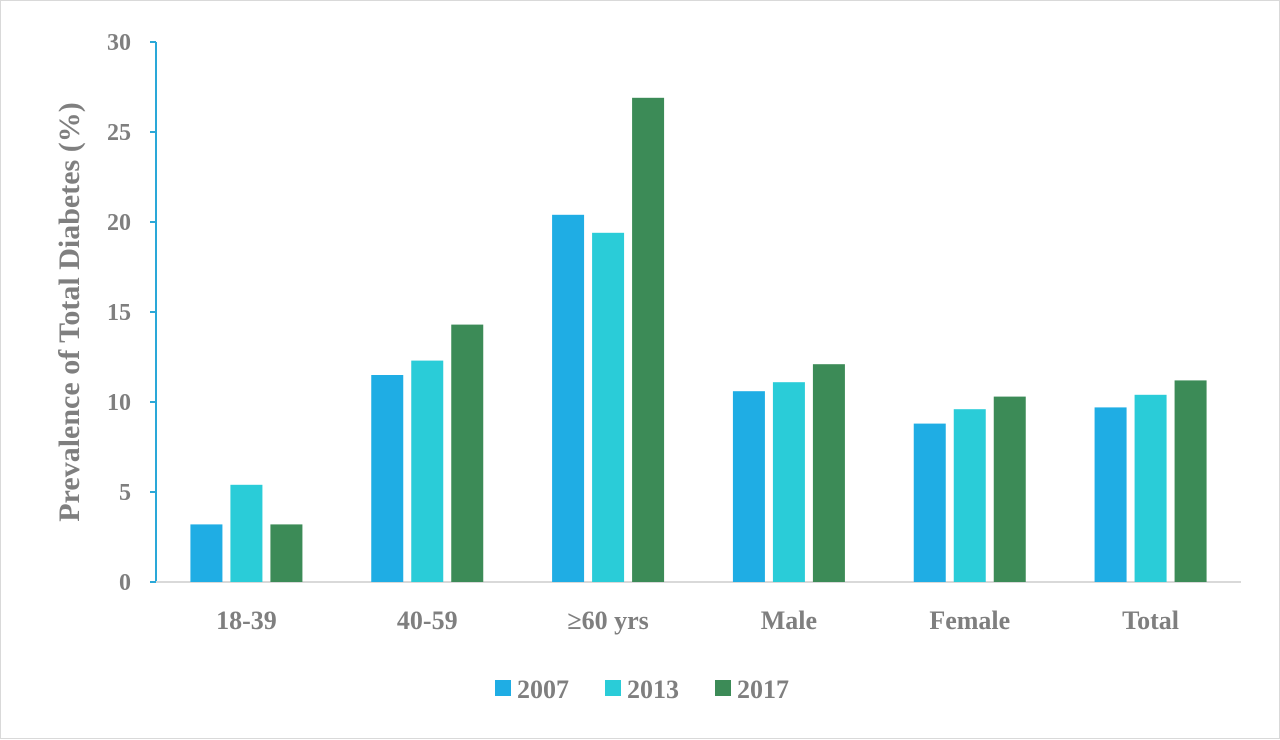 The height and width of the screenshot is (740, 1280). I want to click on y-tick-label: 0, so click(125, 583).